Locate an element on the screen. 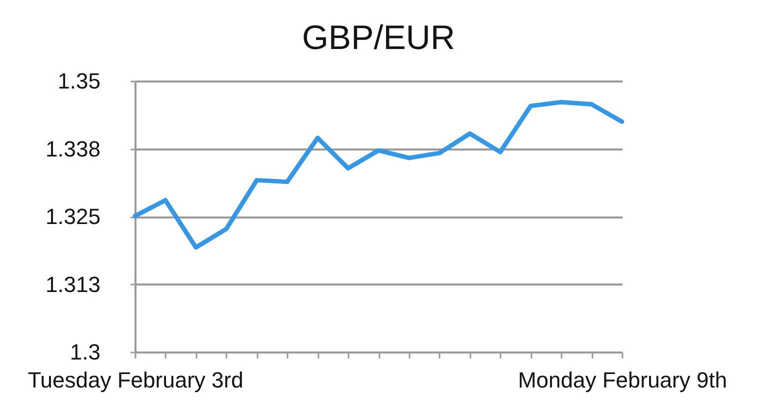 The width and height of the screenshot is (770, 417). x-tick-label: Tuesday February 3rd is located at coordinates (136, 380).